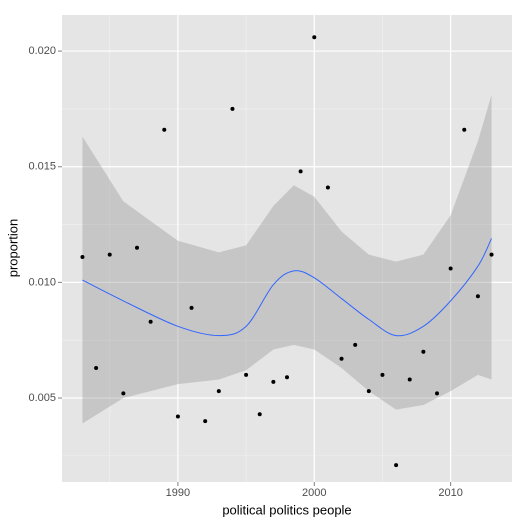 The height and width of the screenshot is (525, 525). I want to click on y-tick-label: 0.020, so click(42, 51).